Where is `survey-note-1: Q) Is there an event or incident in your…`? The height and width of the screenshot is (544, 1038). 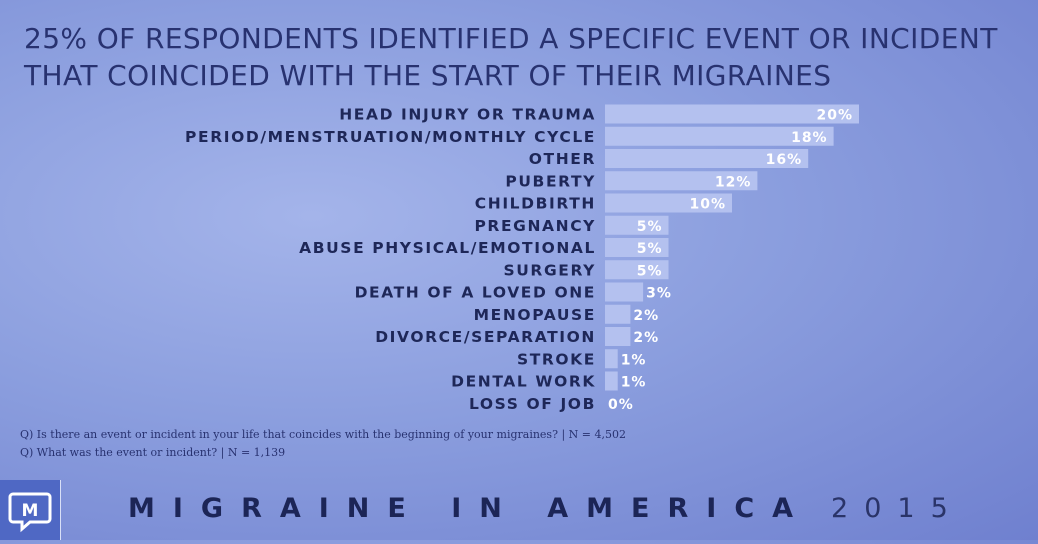
survey-note-1: Q) Is there an event or incident in your… is located at coordinates (323, 434).